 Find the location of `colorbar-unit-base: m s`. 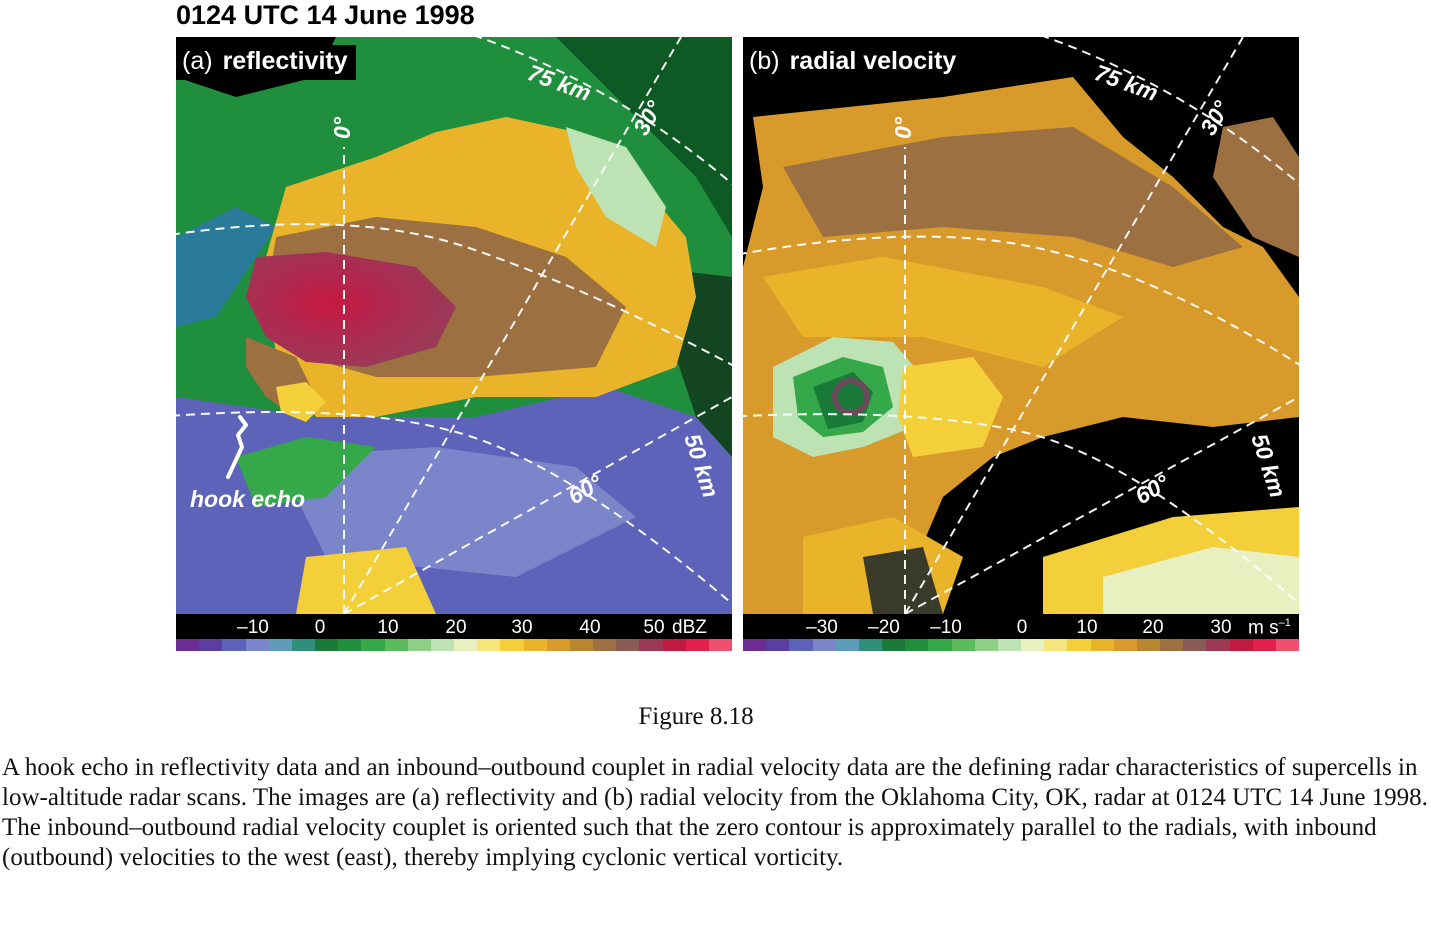

colorbar-unit-base: m s is located at coordinates (1263, 628).